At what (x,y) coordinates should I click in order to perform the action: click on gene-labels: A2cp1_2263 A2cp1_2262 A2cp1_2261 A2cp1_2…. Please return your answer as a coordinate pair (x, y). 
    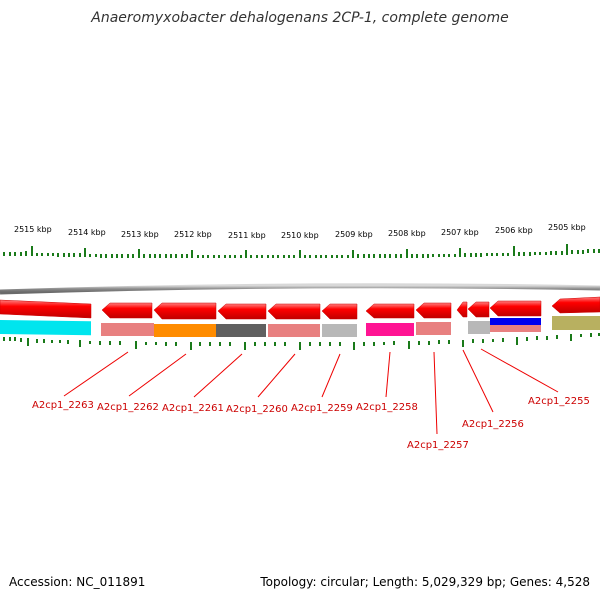
    Looking at the image, I should click on (311, 423).